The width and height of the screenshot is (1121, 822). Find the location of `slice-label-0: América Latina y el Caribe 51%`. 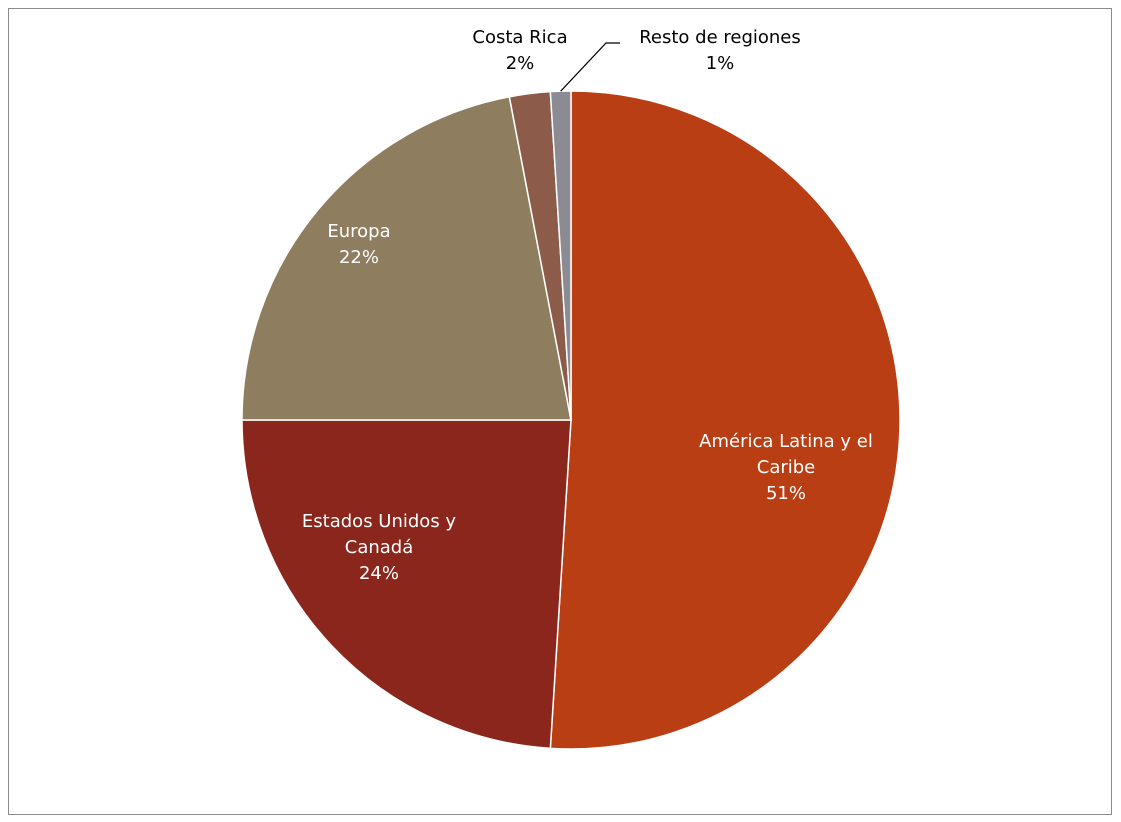

slice-label-0: América Latina y el Caribe 51% is located at coordinates (786, 467).